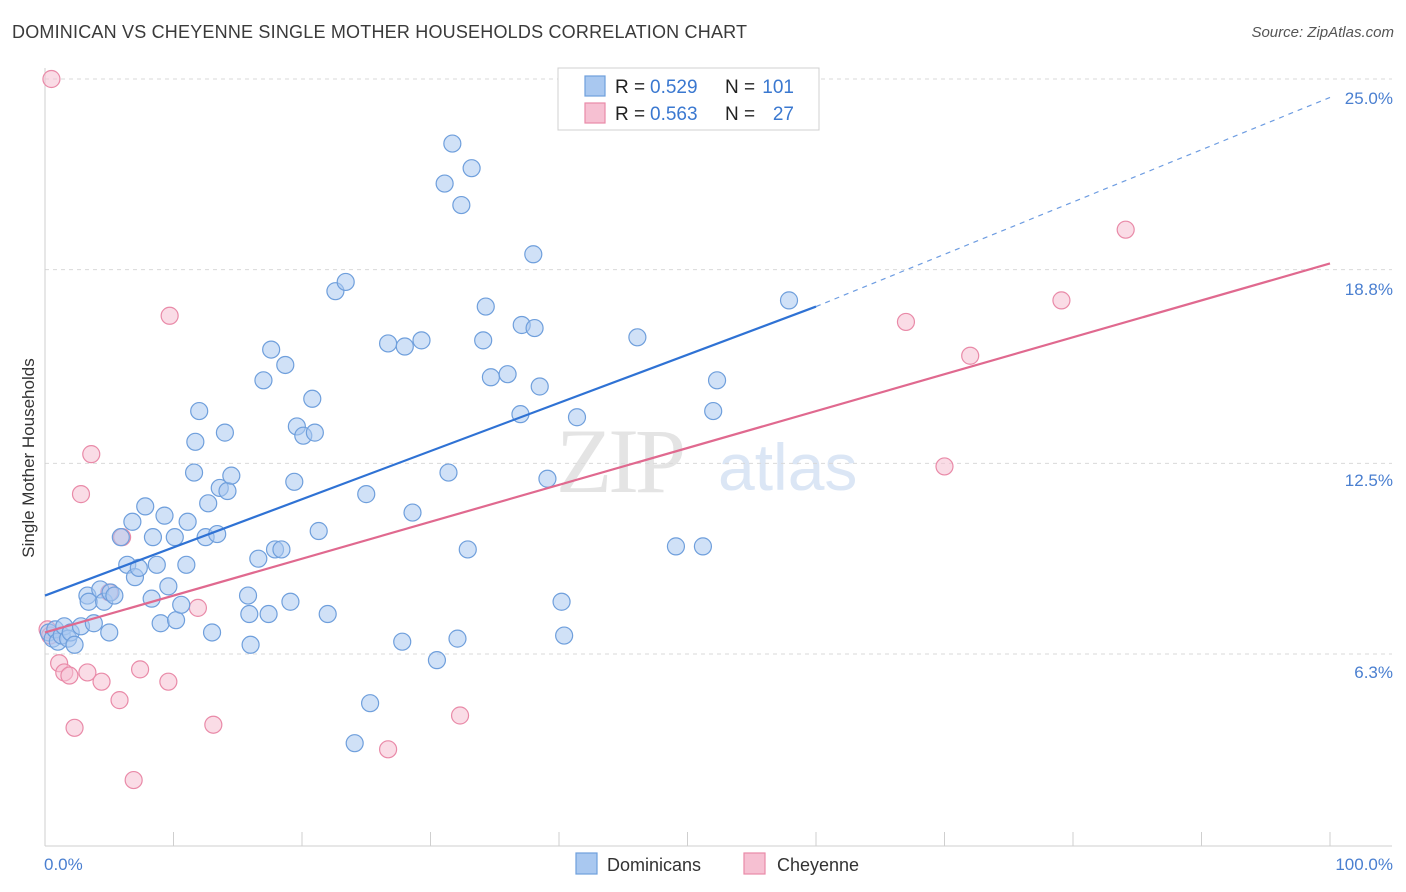 The image size is (1406, 892). I want to click on legend-n-label-dominicans: N =, so click(740, 87).